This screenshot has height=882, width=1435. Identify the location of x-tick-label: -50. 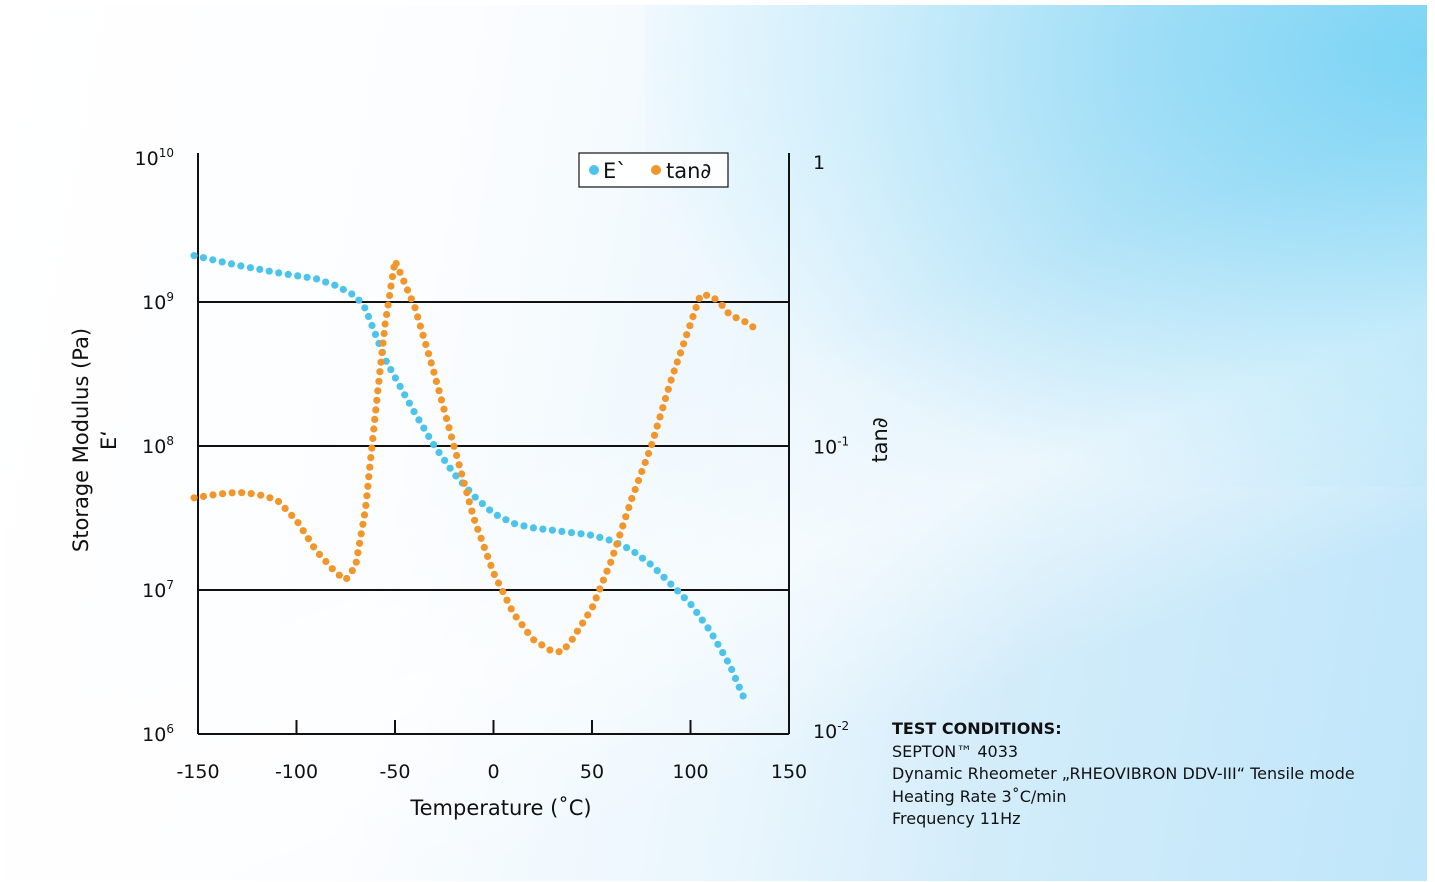
(394, 772).